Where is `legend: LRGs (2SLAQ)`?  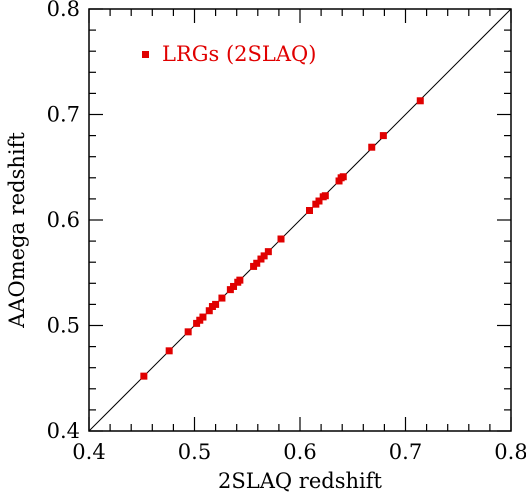
legend: LRGs (2SLAQ) is located at coordinates (229, 54).